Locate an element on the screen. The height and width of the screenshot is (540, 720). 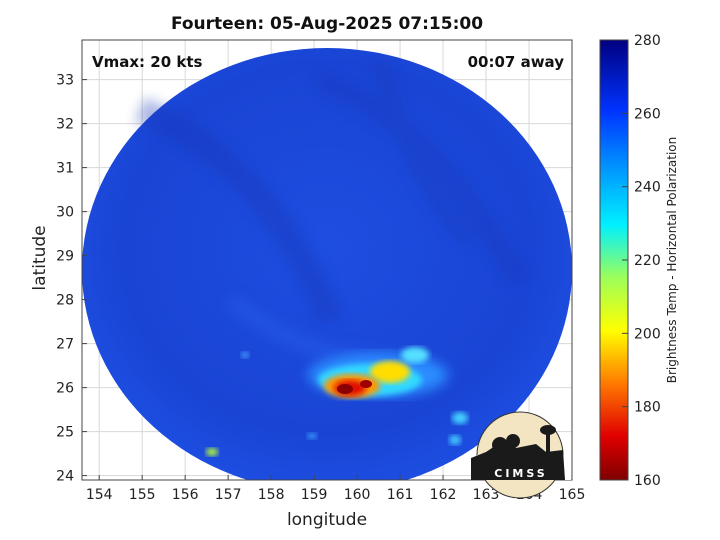
x-tick-label: 158 is located at coordinates (271, 495).